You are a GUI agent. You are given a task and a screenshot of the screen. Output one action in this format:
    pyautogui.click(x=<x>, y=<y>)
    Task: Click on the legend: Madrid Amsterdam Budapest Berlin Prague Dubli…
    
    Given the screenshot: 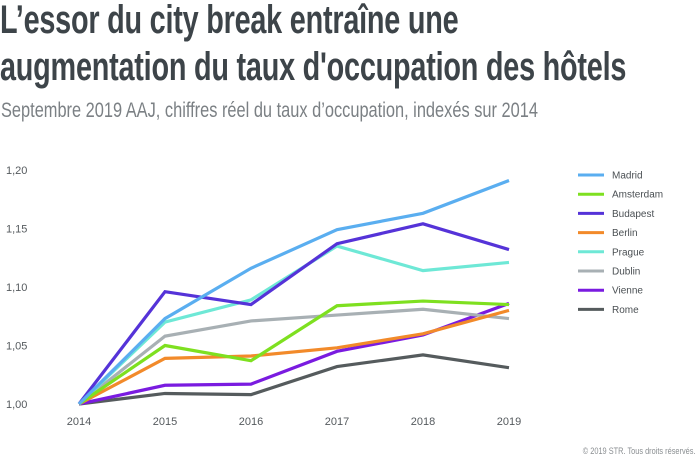 What is the action you would take?
    pyautogui.click(x=620, y=243)
    